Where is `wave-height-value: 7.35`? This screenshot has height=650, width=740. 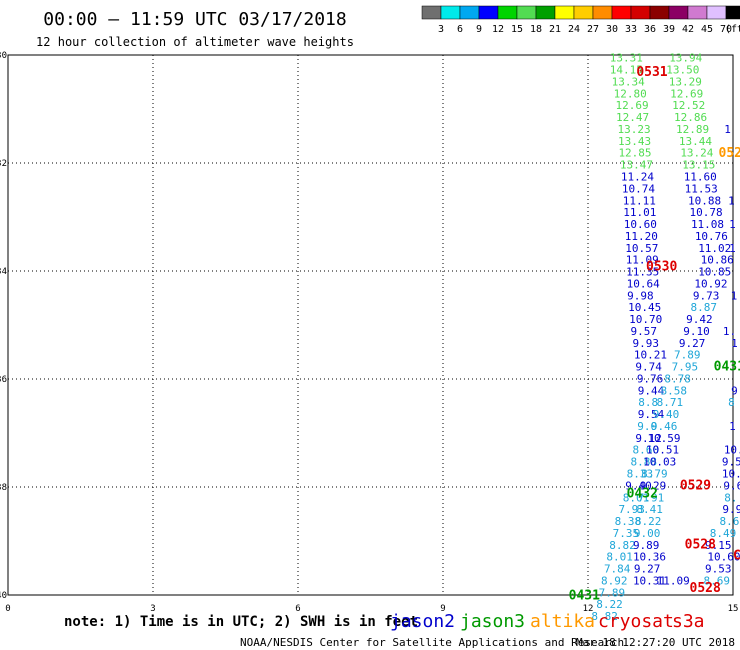
wave-height-value: 7.35 is located at coordinates (626, 533).